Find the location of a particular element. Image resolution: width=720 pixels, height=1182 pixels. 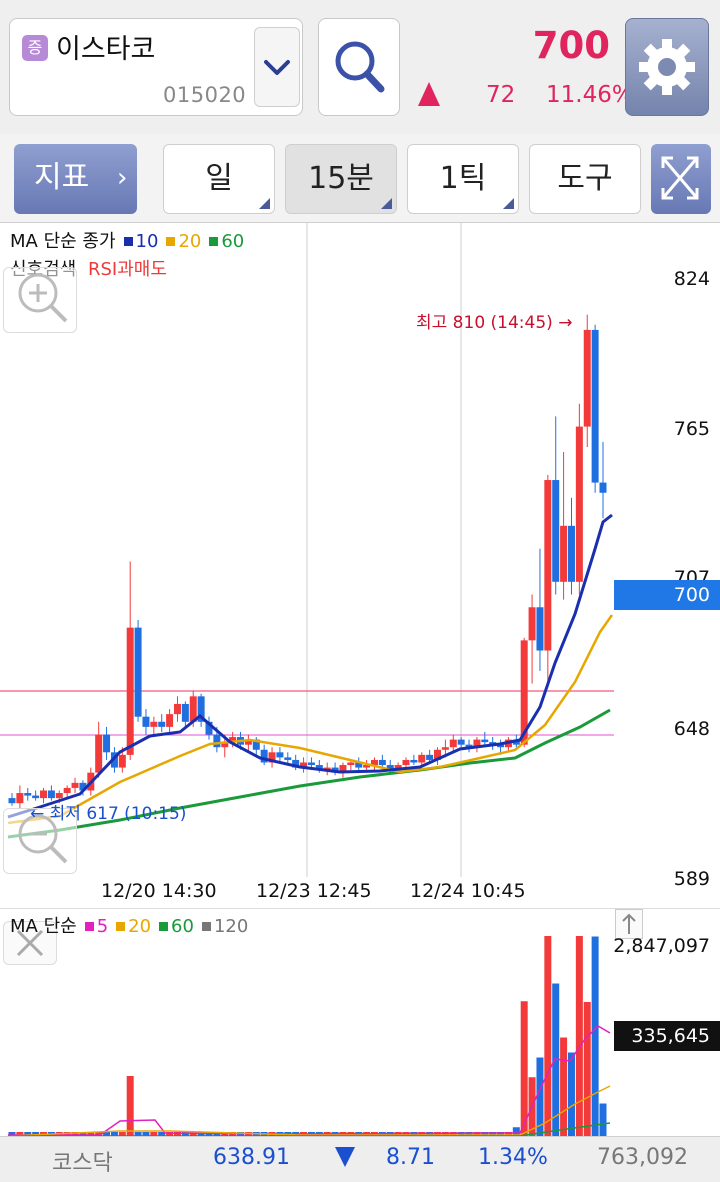

price-change: 72 is located at coordinates (501, 95).